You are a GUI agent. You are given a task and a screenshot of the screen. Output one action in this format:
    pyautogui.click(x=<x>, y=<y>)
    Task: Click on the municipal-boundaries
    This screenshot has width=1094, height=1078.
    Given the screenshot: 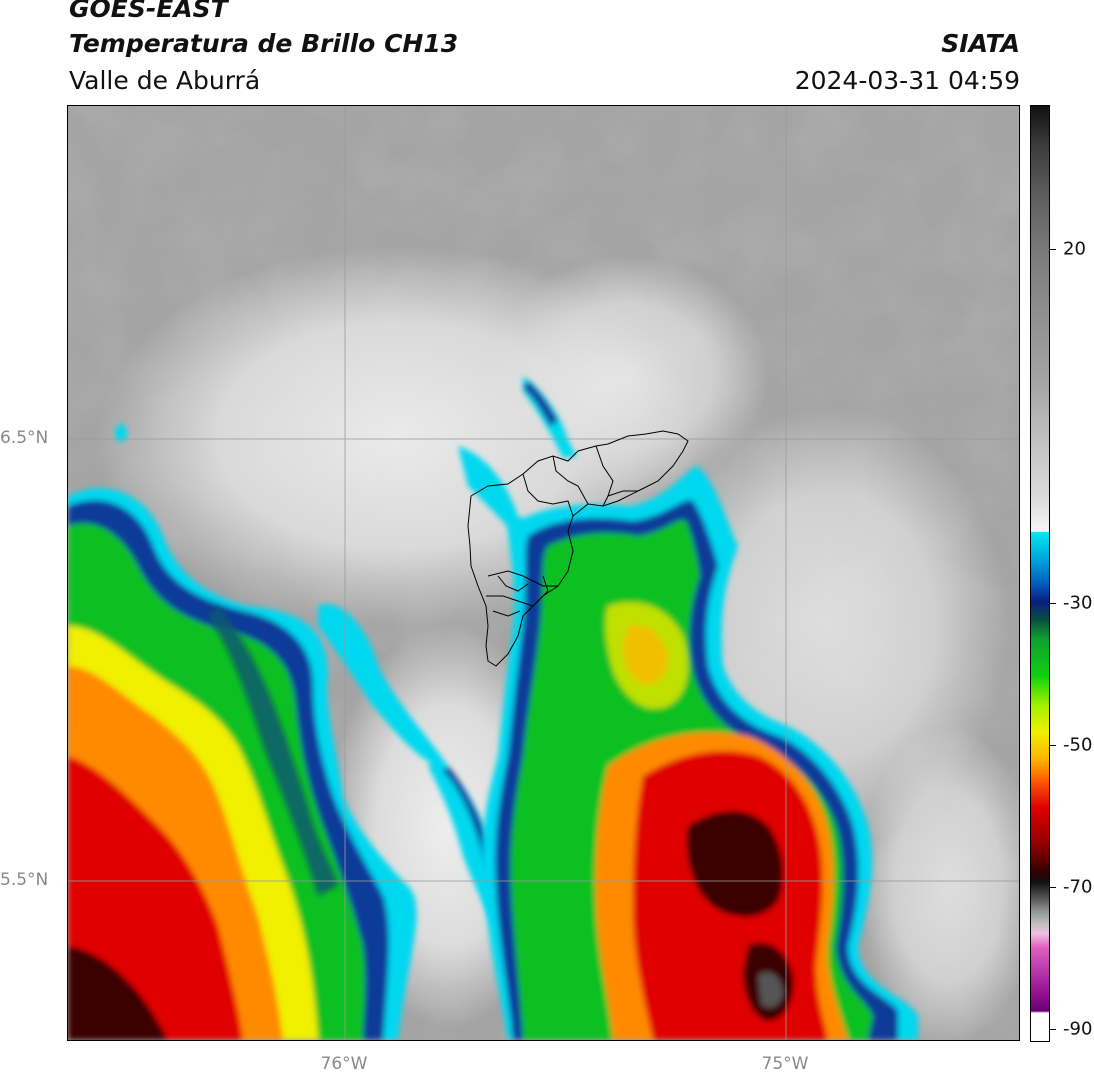 What is the action you would take?
    pyautogui.click(x=578, y=548)
    